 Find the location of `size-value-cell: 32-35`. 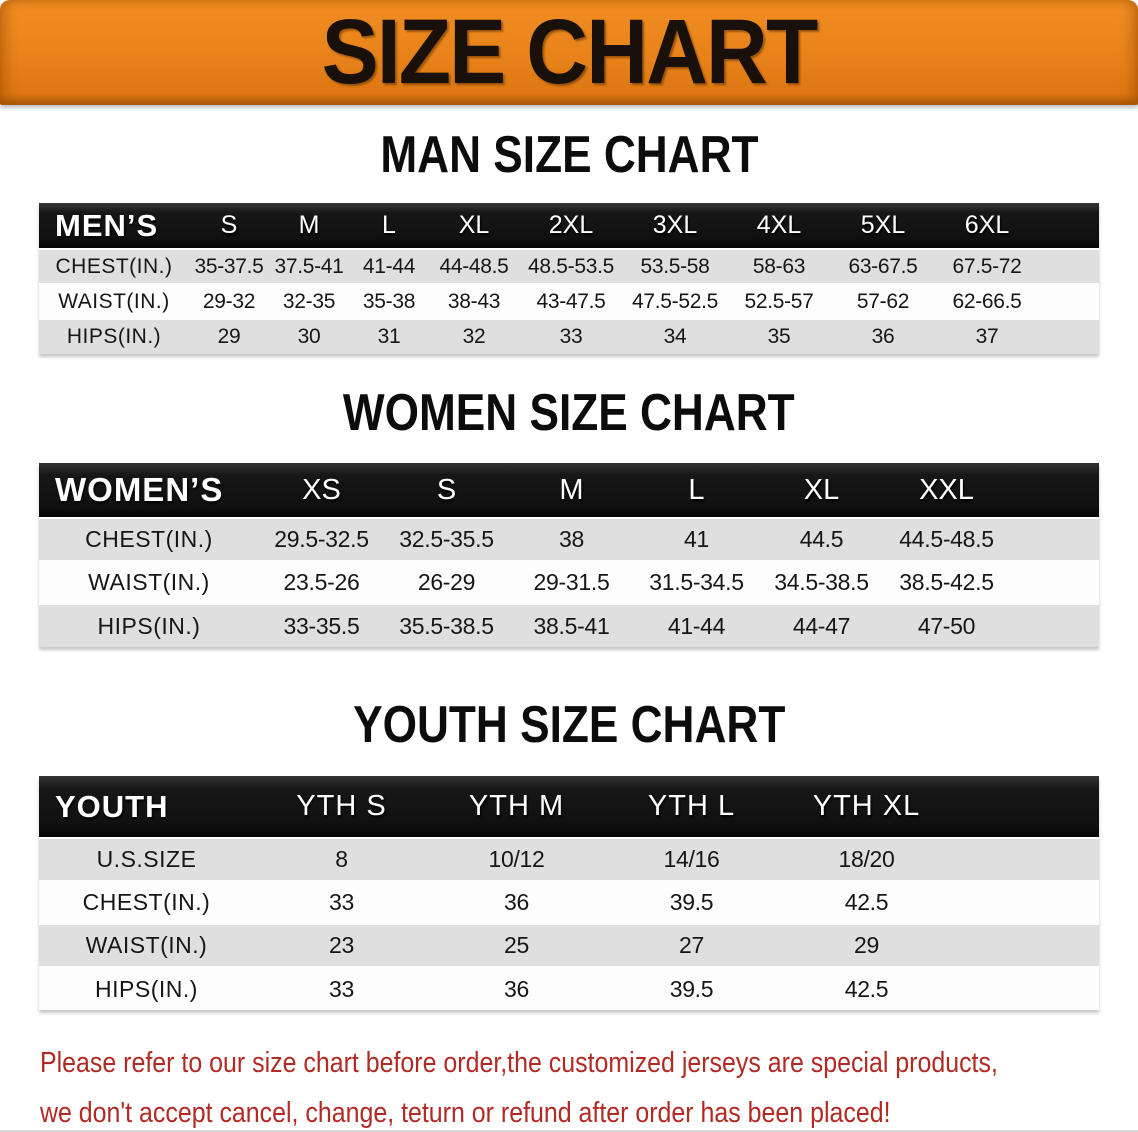

size-value-cell: 32-35 is located at coordinates (309, 301).